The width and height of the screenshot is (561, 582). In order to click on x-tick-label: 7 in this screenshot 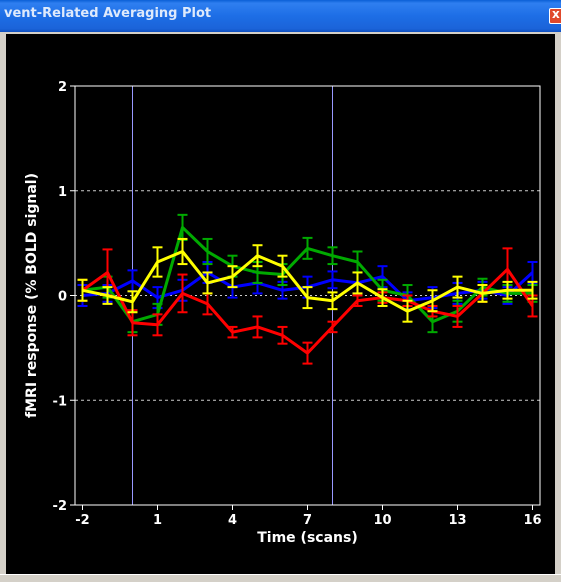, I will do `click(307, 520)`.